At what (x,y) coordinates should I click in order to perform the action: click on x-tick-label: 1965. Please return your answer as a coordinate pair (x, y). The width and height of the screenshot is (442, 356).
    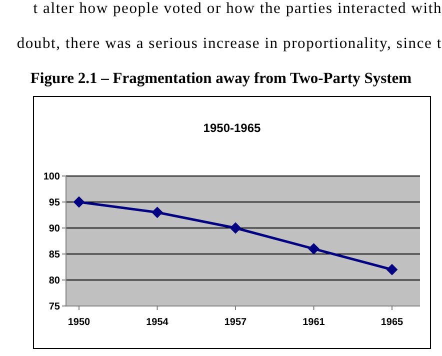
    Looking at the image, I should click on (392, 322).